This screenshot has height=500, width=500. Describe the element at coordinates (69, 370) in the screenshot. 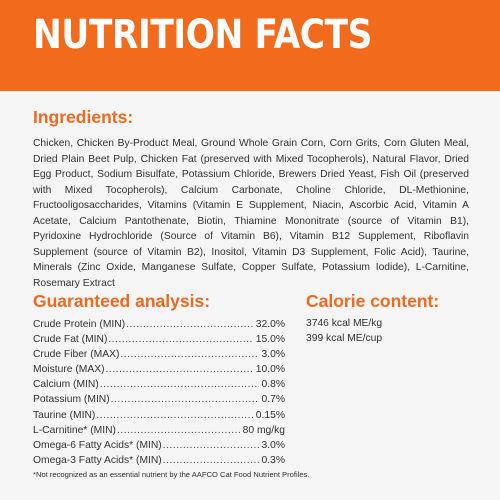

I see `analysis-label: Moisture (MAX)` at that location.